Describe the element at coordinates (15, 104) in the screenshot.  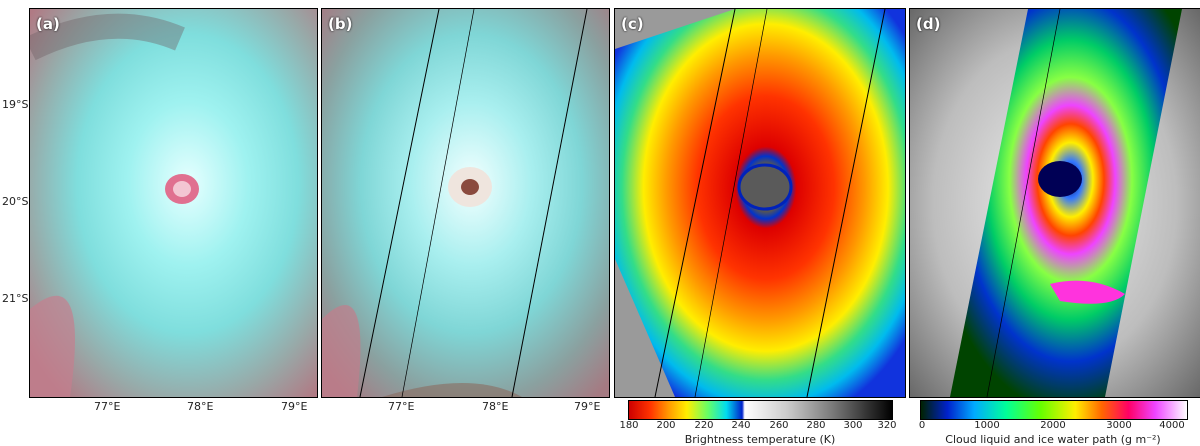
I see `lat-tick-19s: 19°S` at that location.